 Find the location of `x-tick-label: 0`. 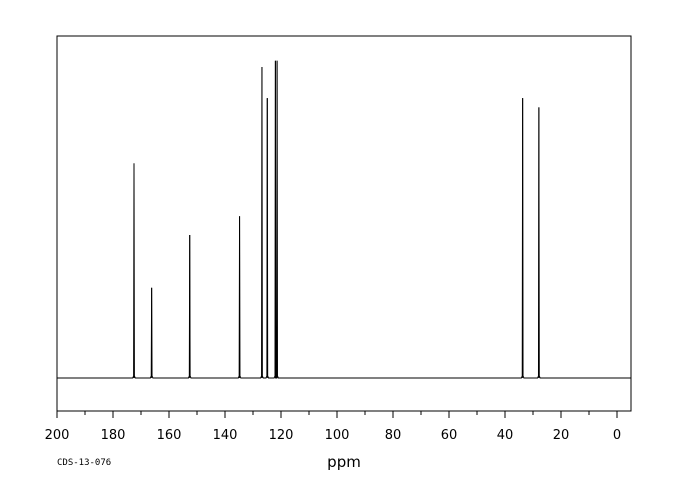

x-tick-label: 0 is located at coordinates (617, 435).